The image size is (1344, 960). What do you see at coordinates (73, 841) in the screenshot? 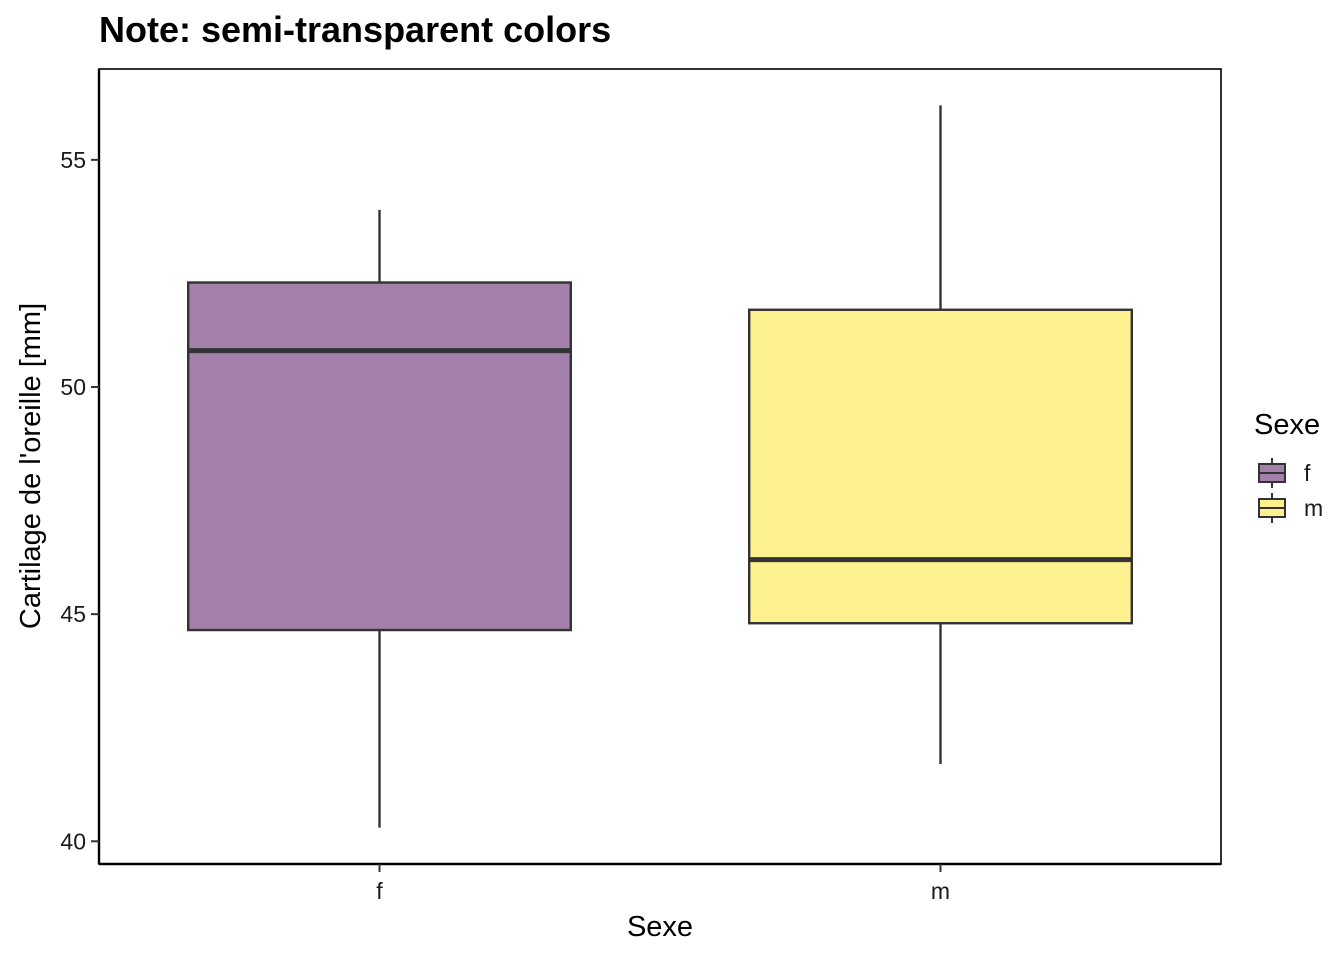
I see `y-tick-label-40: 40` at bounding box center [73, 841].